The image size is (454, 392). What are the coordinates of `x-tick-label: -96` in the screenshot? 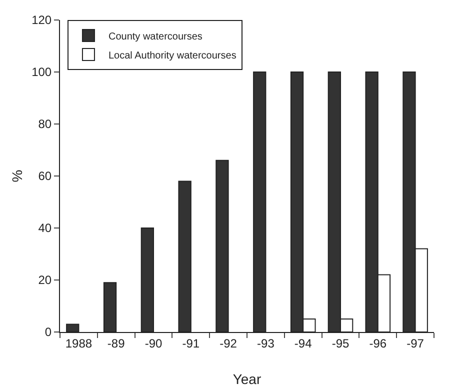 It's located at (378, 343).